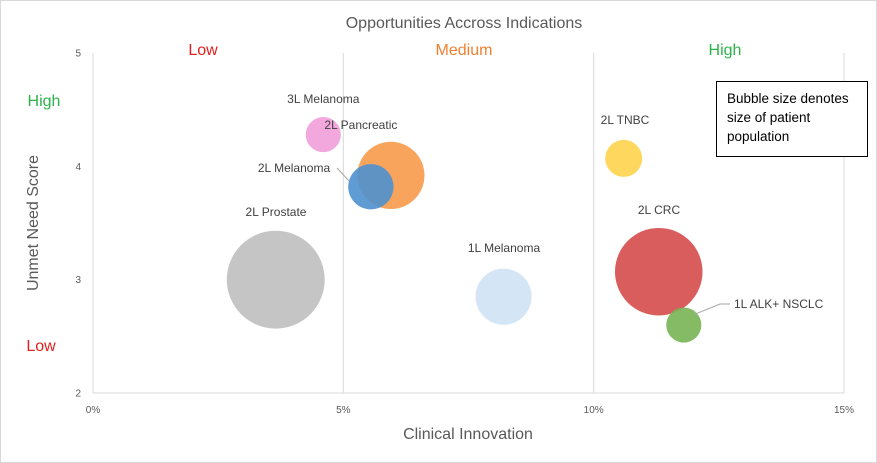 This screenshot has height=463, width=877. What do you see at coordinates (504, 248) in the screenshot?
I see `bubble-label: 1L Melanoma` at bounding box center [504, 248].